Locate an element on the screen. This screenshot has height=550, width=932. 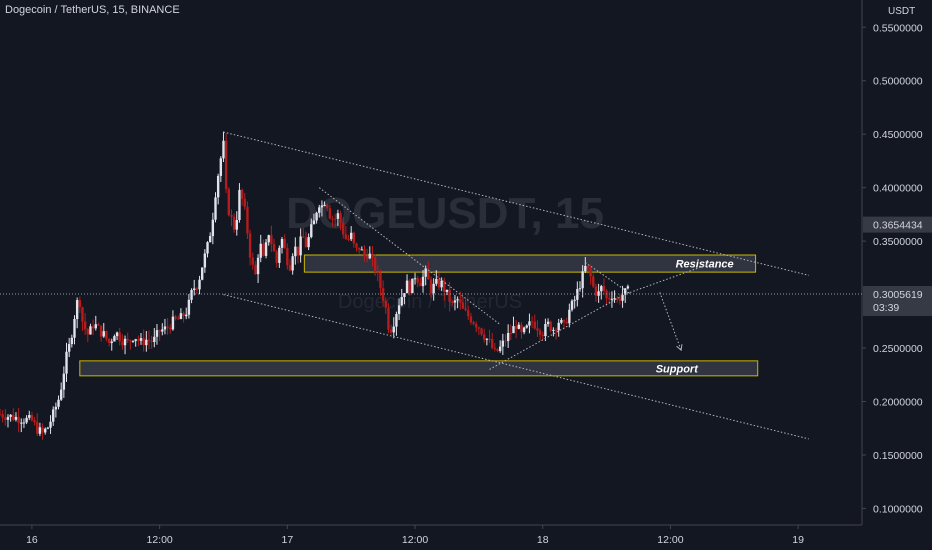
y-tick-label-5: 0.2500000 is located at coordinates (898, 349).